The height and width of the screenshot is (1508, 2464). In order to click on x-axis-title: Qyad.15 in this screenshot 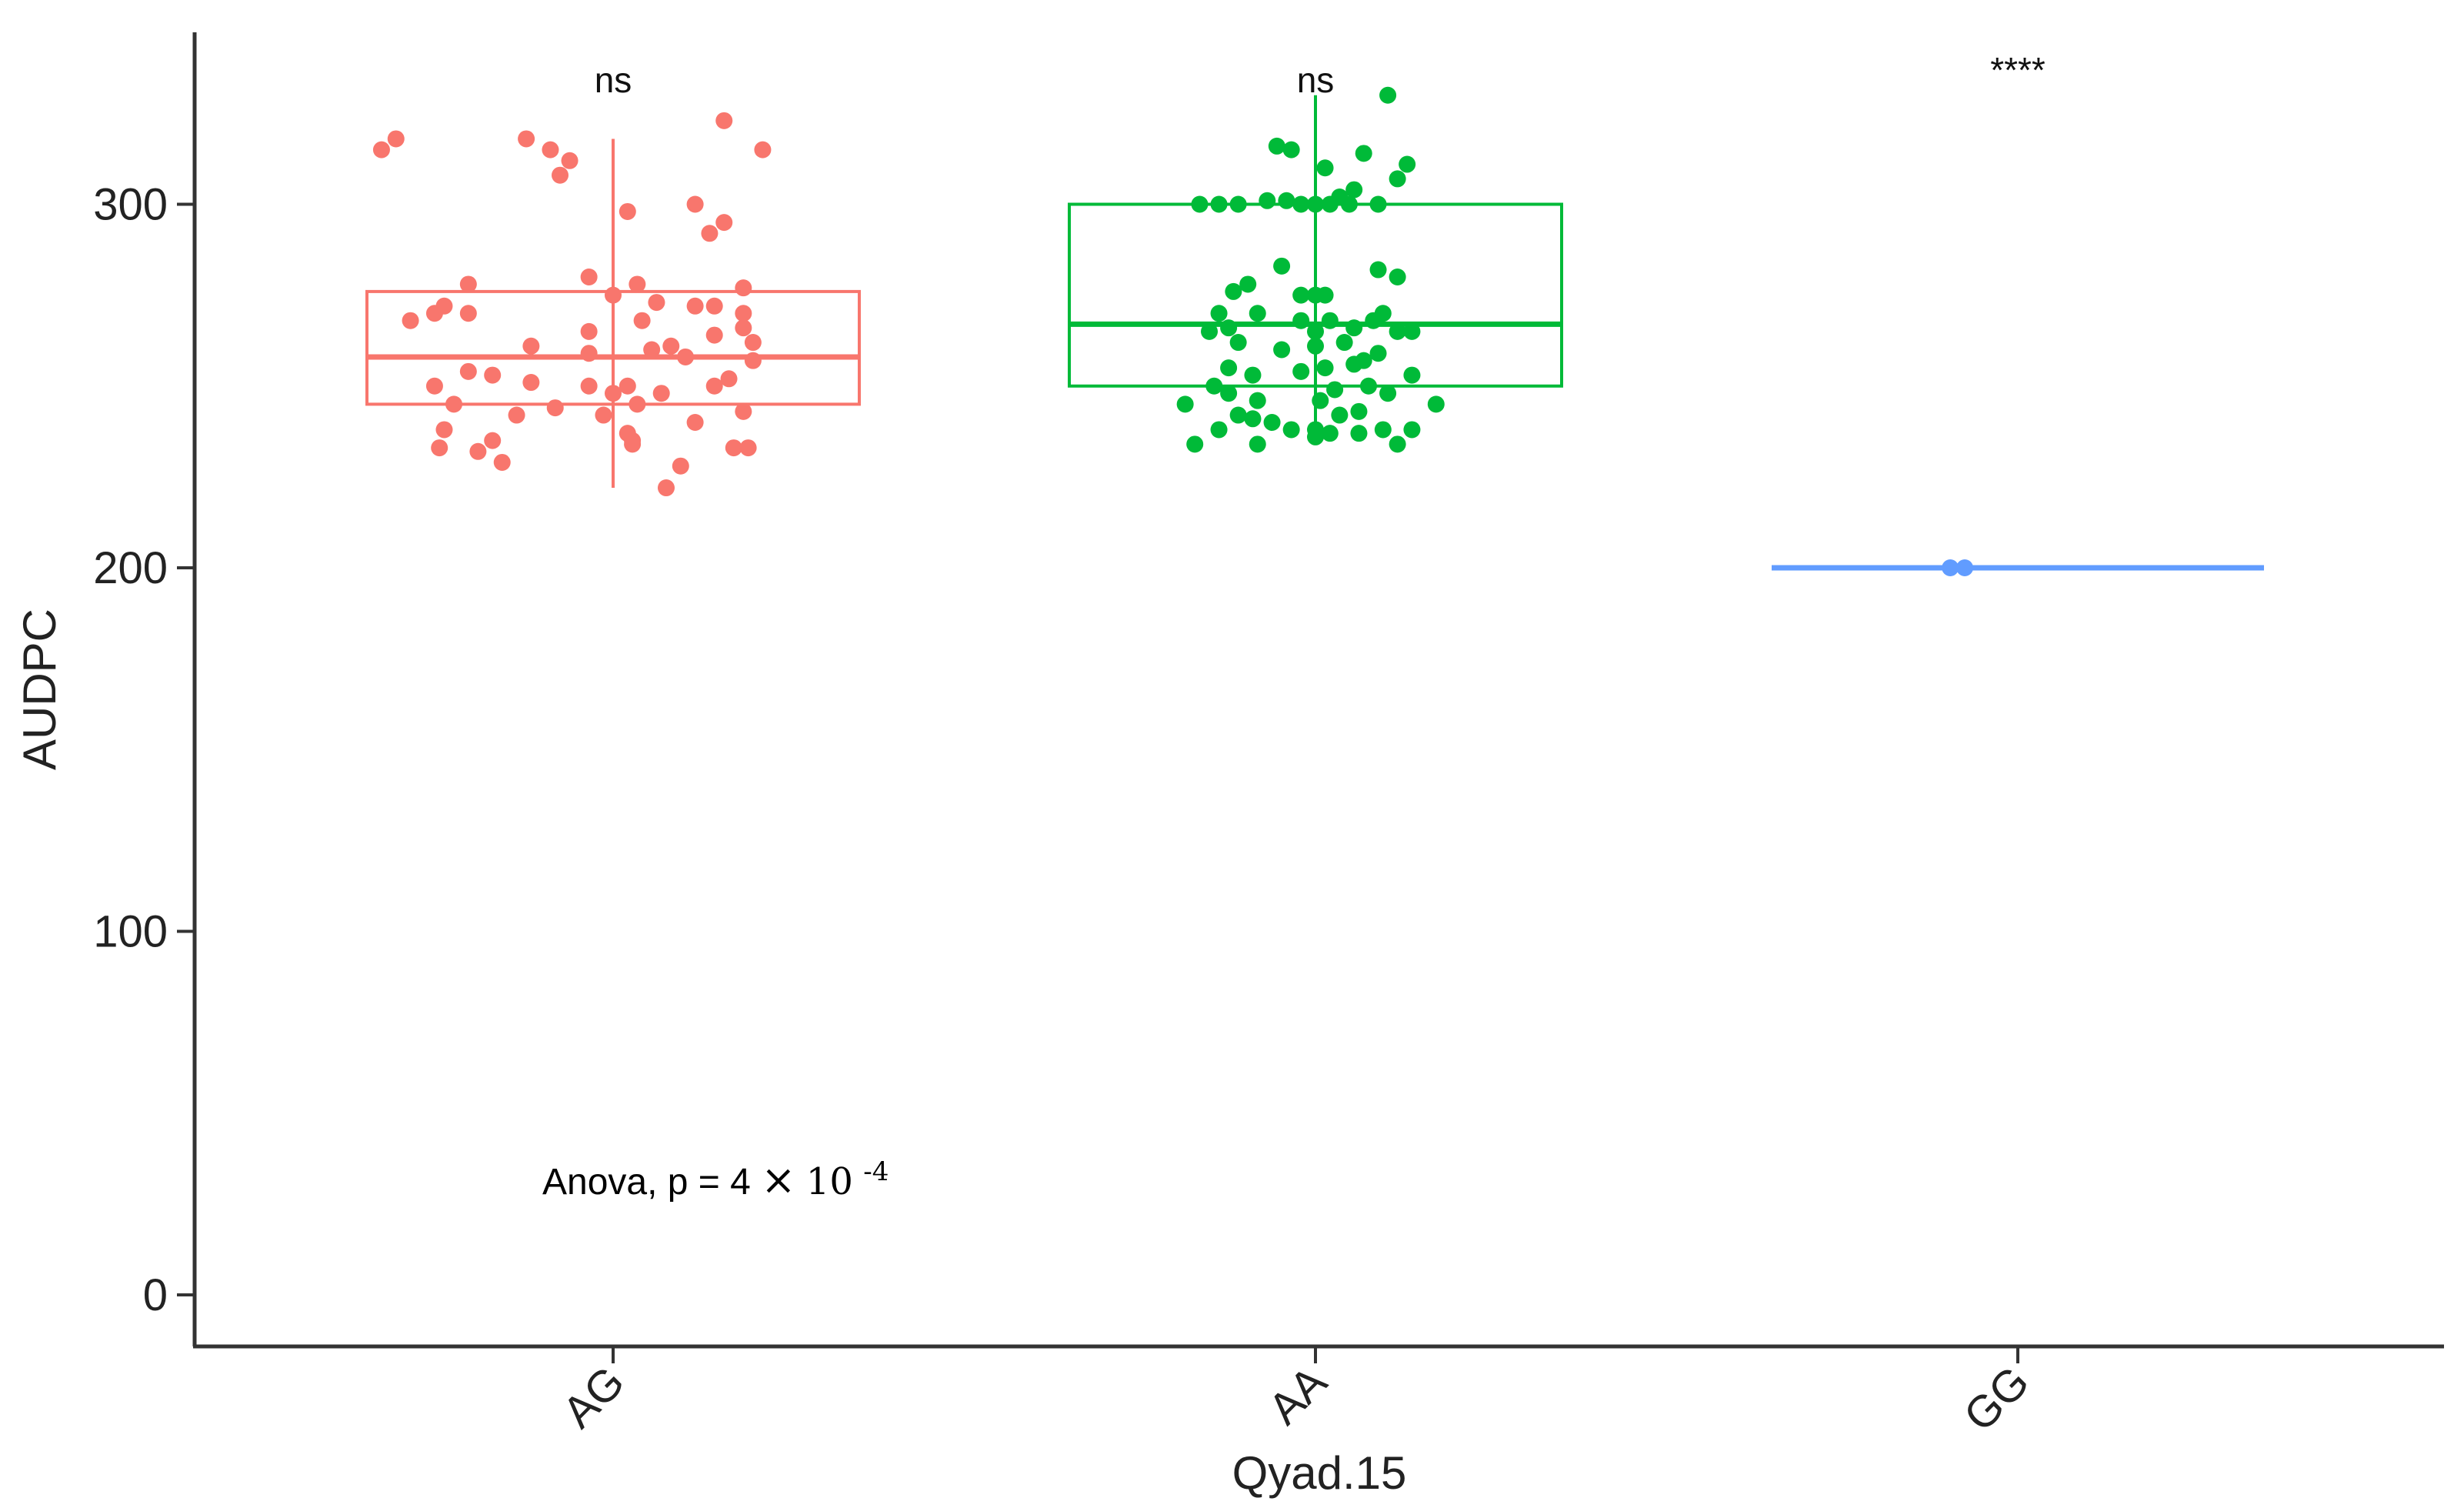, I will do `click(1319, 1473)`.